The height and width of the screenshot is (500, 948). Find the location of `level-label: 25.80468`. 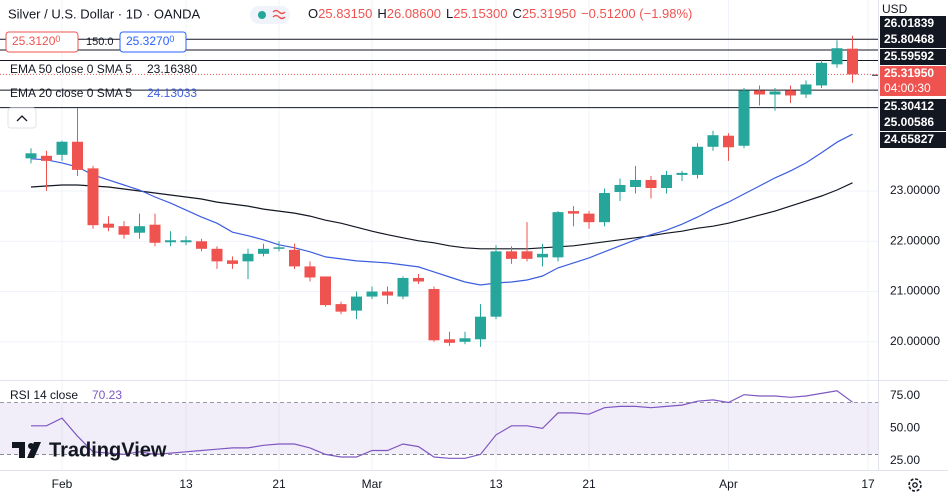

level-label: 25.80468 is located at coordinates (909, 39).